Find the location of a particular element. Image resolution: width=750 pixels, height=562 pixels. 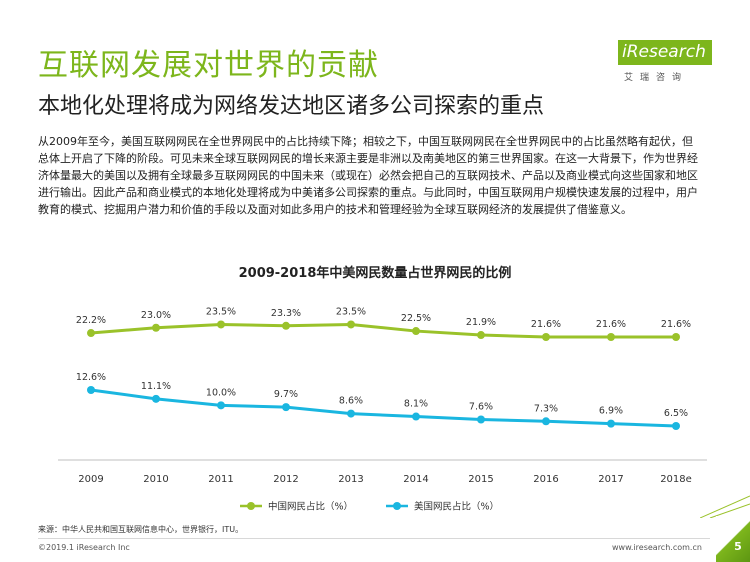

series-line-china is located at coordinates (383, 330).